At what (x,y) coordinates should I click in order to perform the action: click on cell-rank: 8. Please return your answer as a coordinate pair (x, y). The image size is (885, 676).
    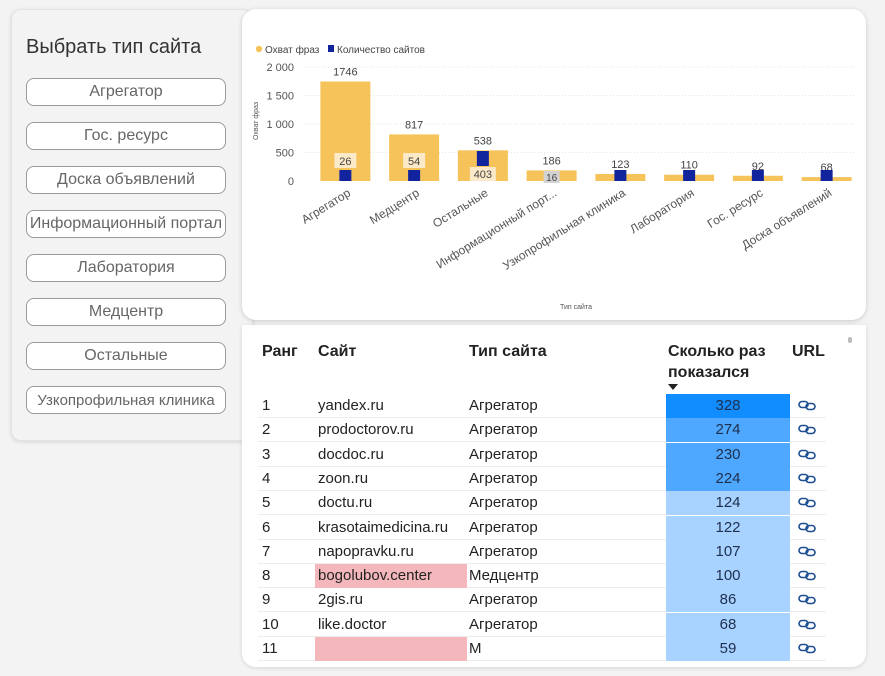
    Looking at the image, I should click on (266, 576).